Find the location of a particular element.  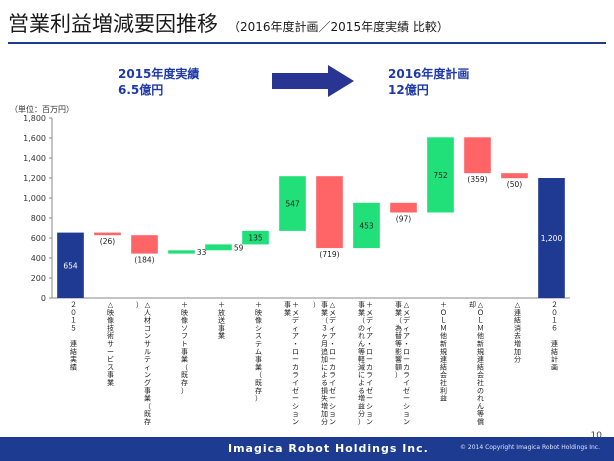

summary-2015-value: 6.5億円 is located at coordinates (141, 90).